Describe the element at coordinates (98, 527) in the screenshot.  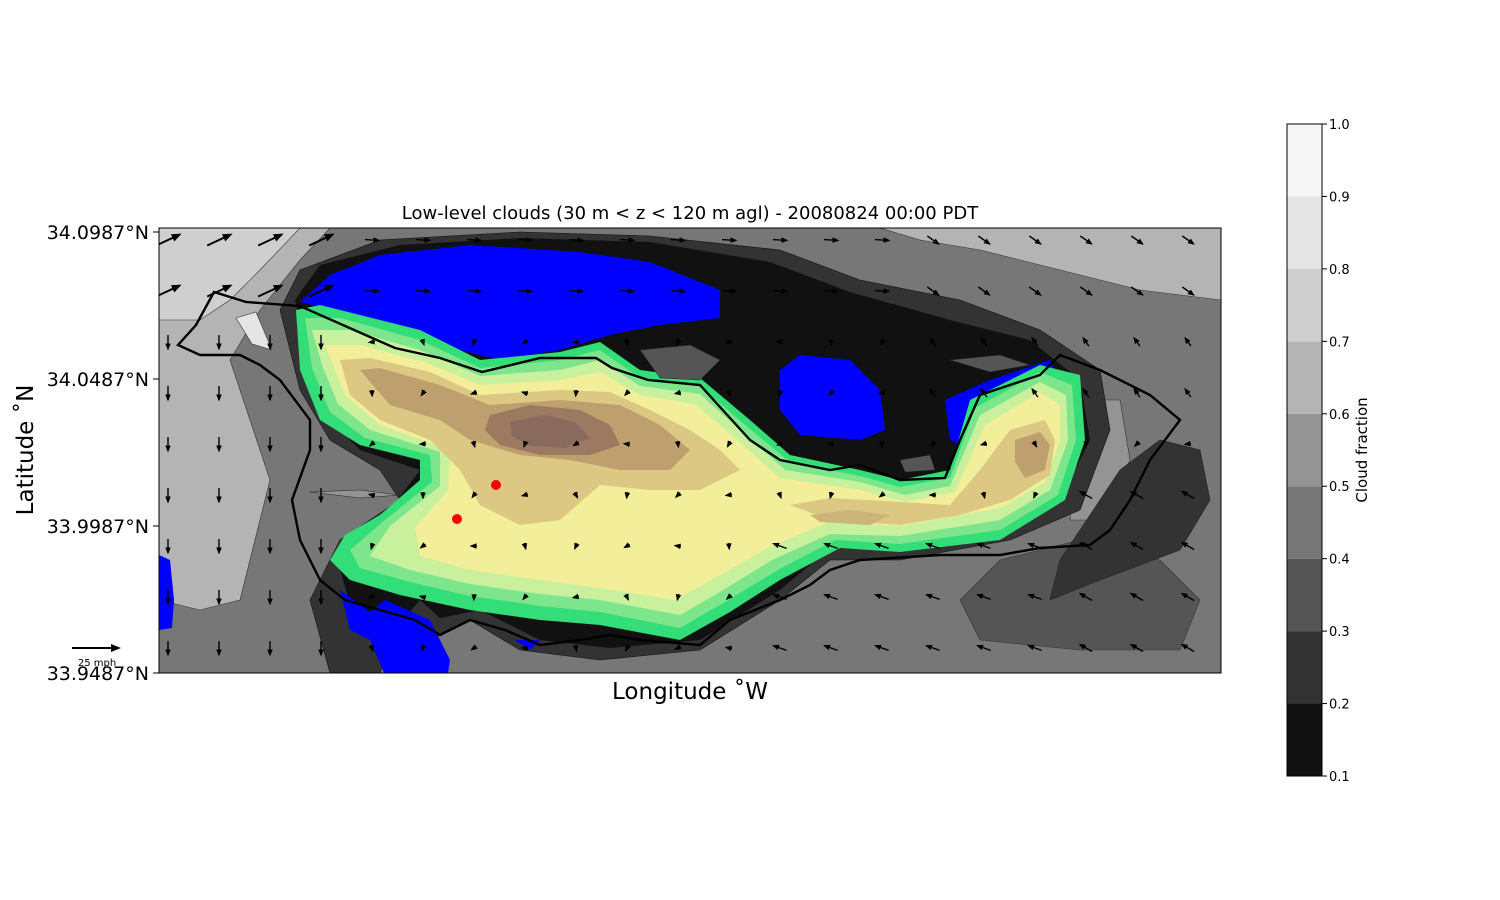
I see `y-tick-label-2: 33.9987°N` at that location.